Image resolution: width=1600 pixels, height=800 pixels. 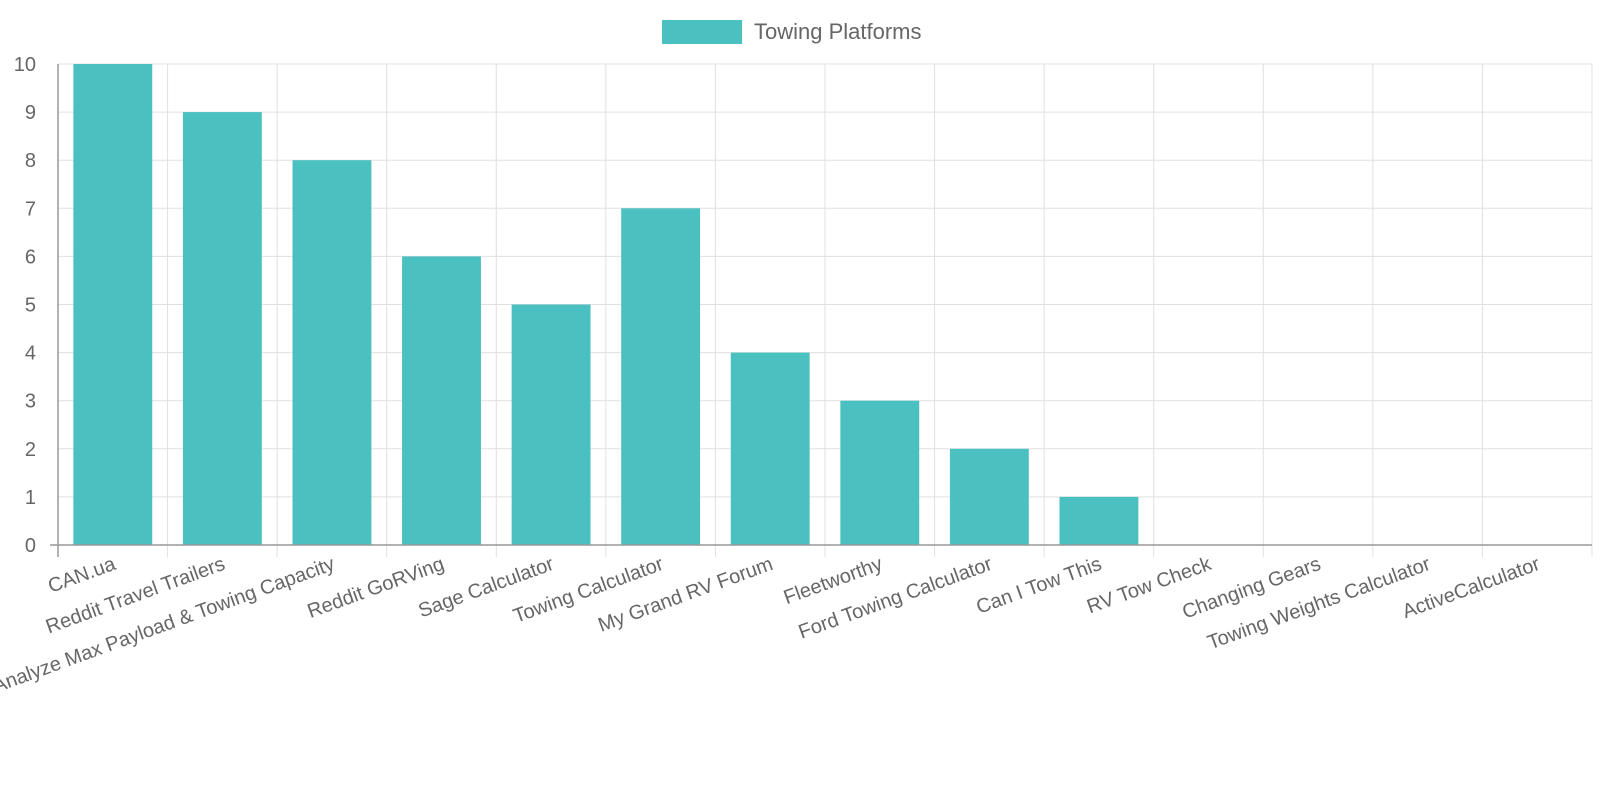 What do you see at coordinates (30, 498) in the screenshot?
I see `y-tick-label: 1` at bounding box center [30, 498].